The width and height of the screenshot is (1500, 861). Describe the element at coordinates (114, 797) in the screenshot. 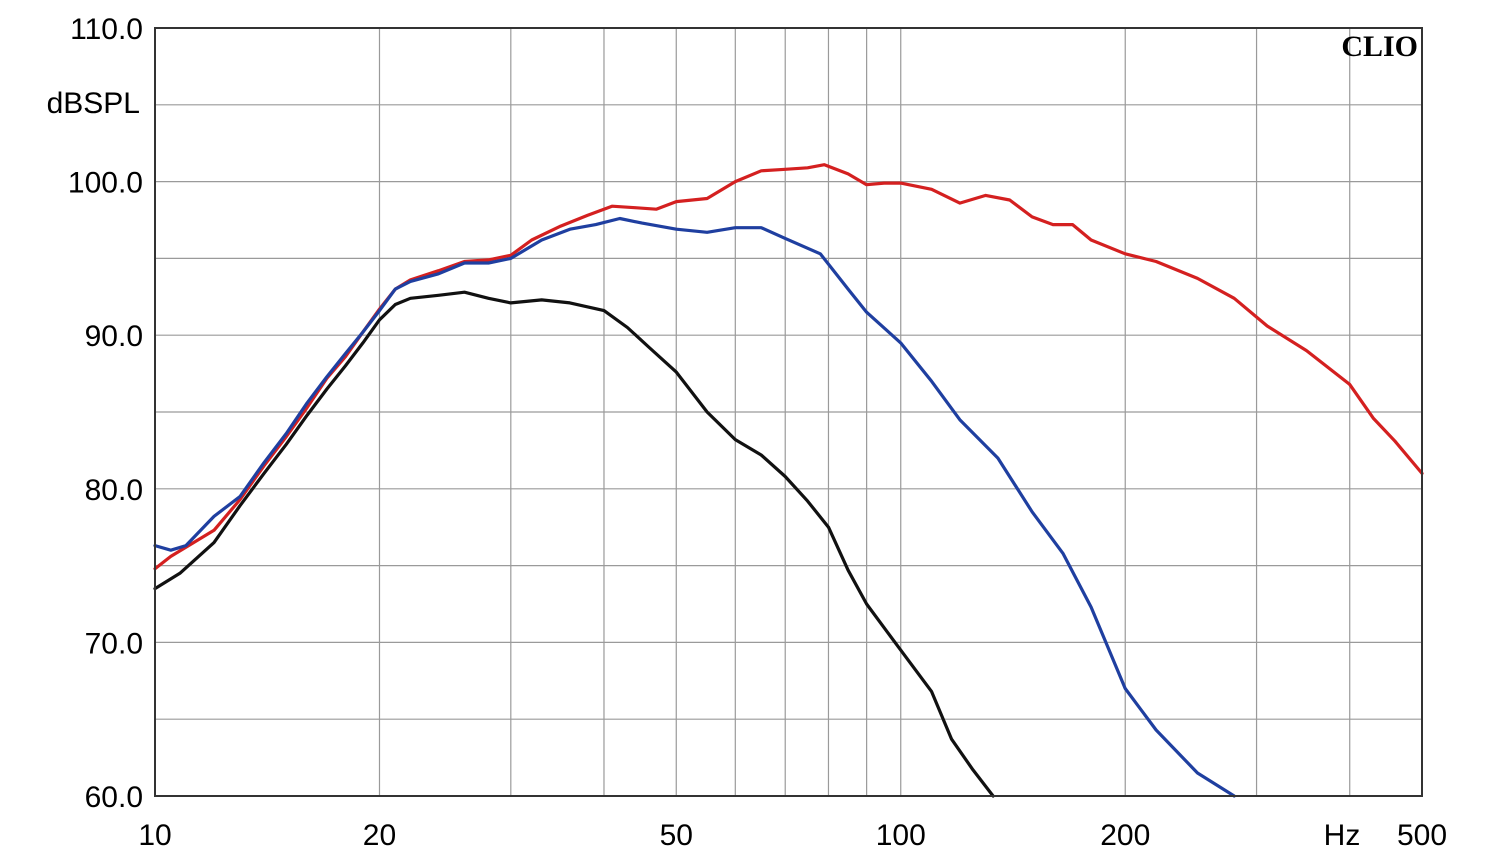

I see `y-tick-label: 60.0` at that location.